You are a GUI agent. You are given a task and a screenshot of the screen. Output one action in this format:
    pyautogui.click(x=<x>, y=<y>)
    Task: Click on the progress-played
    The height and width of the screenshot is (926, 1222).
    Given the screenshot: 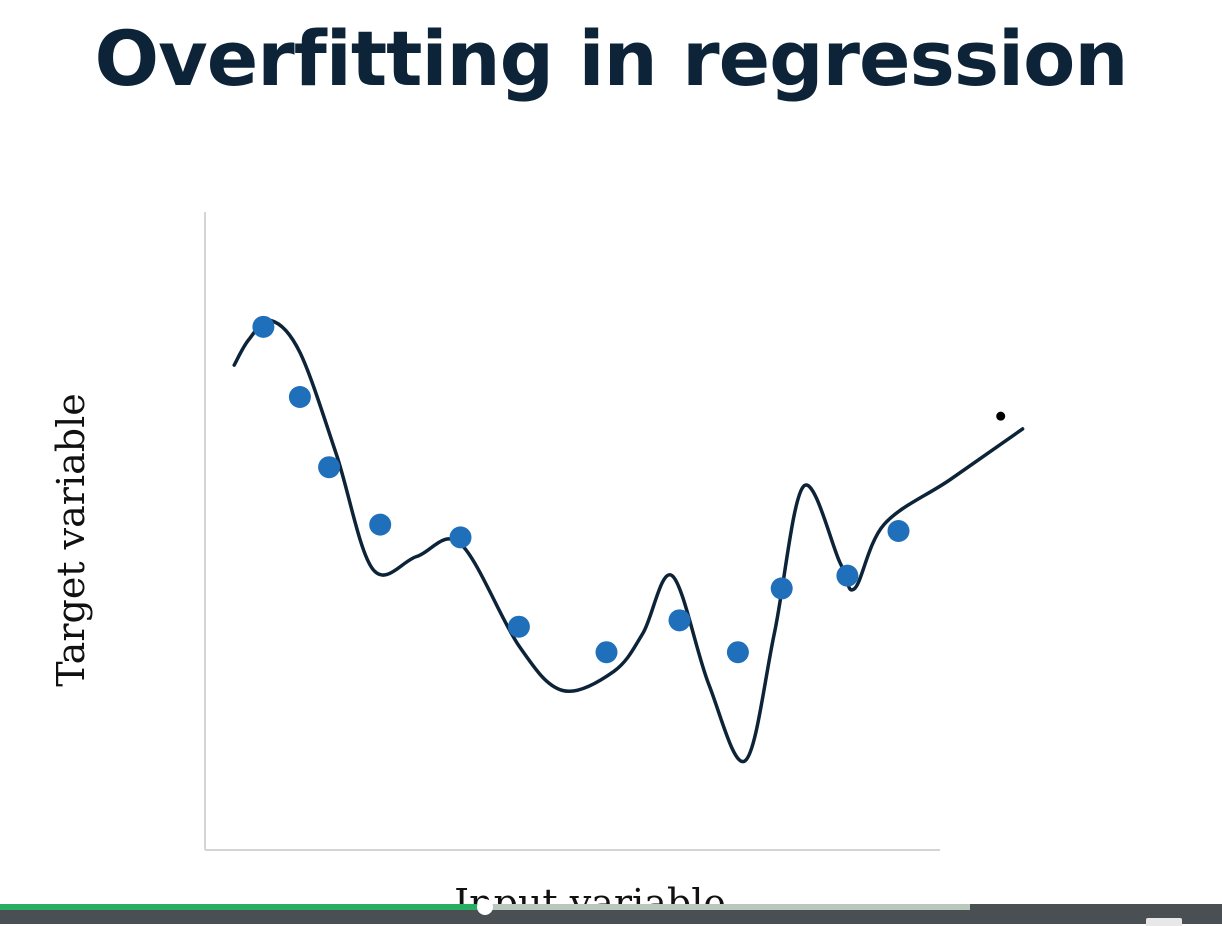 What is the action you would take?
    pyautogui.click(x=242, y=907)
    